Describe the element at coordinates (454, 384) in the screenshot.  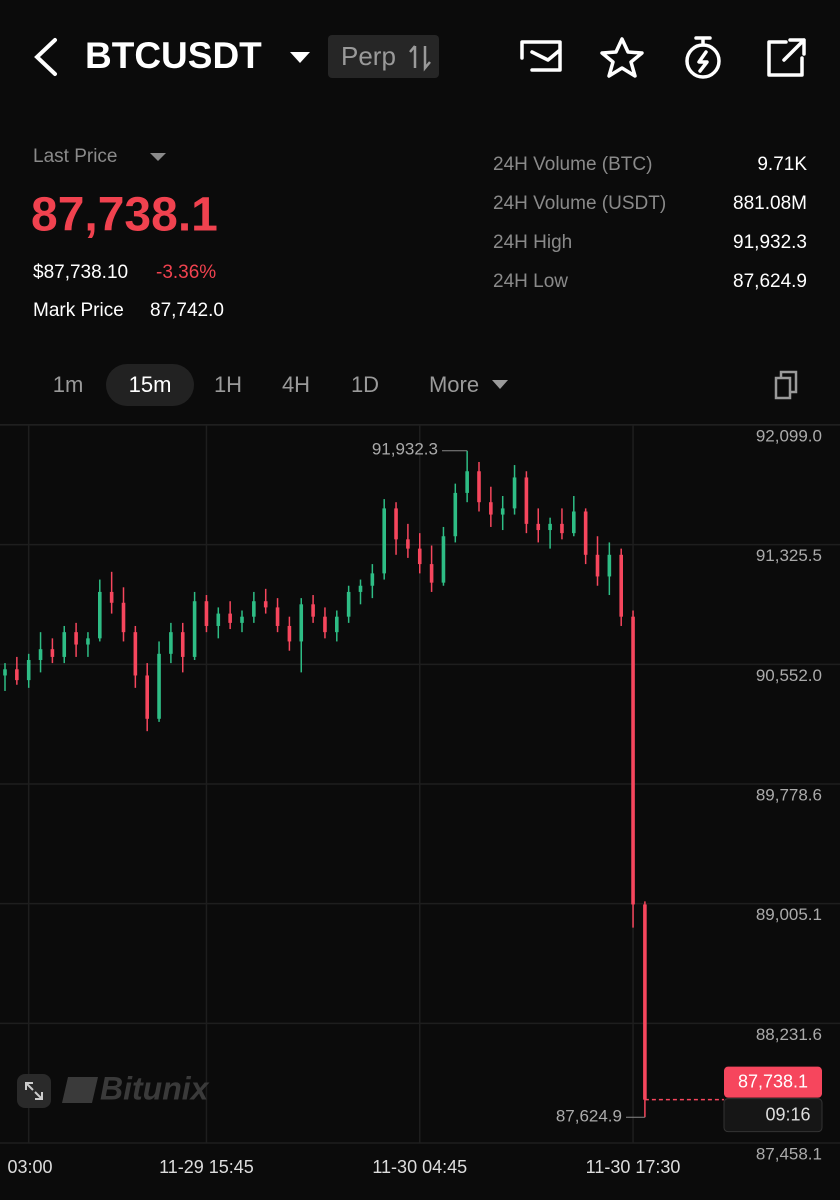
I see `timeframe-tab: More` at that location.